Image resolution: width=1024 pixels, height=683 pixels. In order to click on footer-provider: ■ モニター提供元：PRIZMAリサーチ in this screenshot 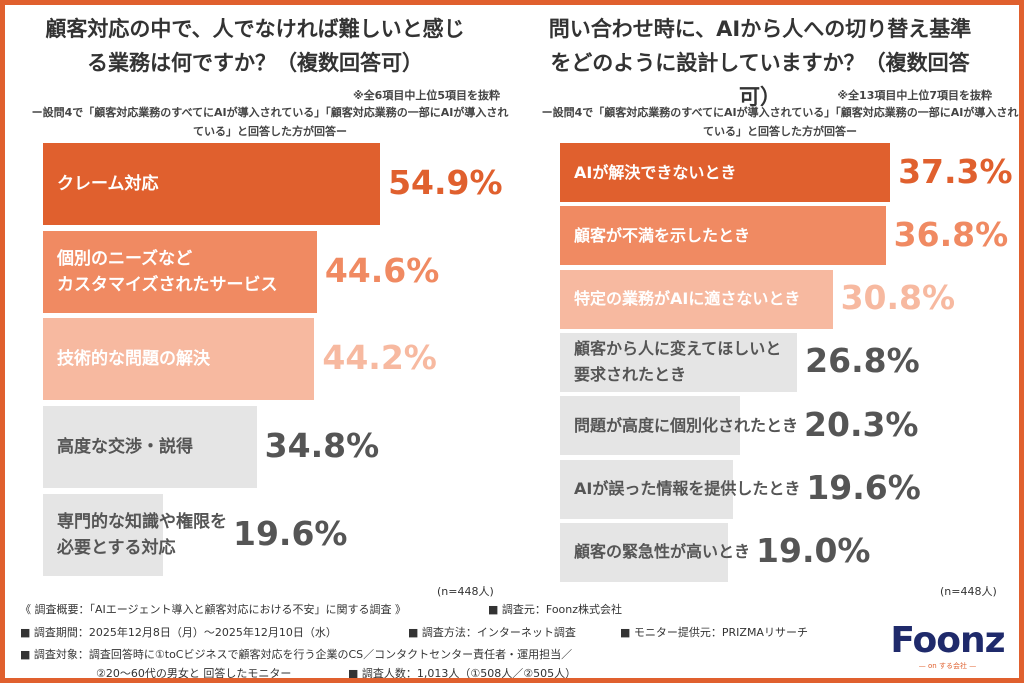, I will do `click(714, 632)`.